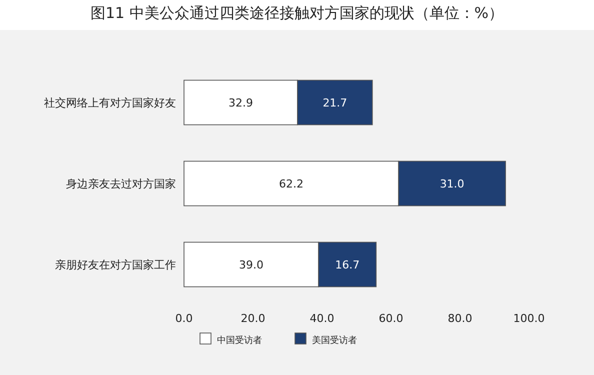  What do you see at coordinates (334, 340) in the screenshot?
I see `legend-label: 美国受访者` at bounding box center [334, 340].